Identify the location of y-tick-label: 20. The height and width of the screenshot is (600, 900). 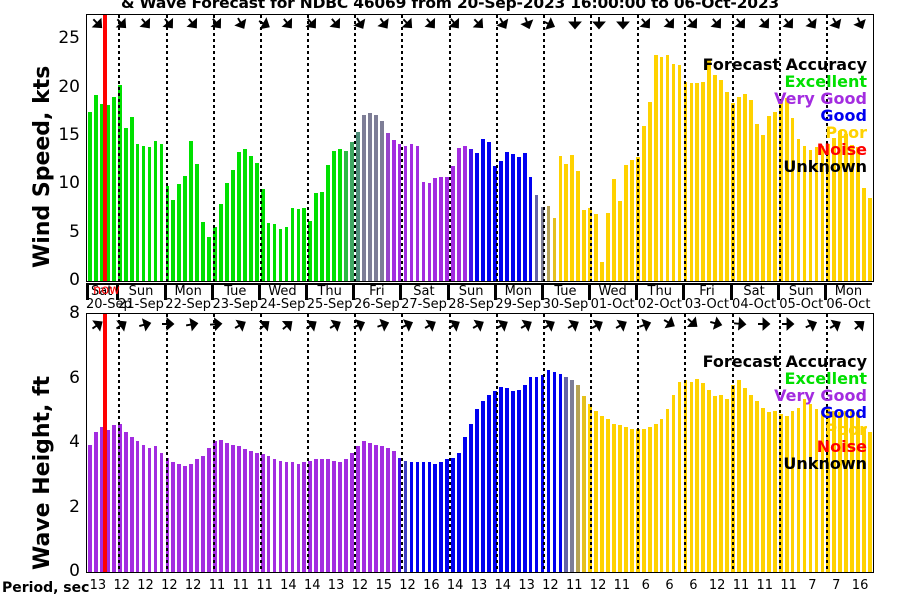
(69, 86).